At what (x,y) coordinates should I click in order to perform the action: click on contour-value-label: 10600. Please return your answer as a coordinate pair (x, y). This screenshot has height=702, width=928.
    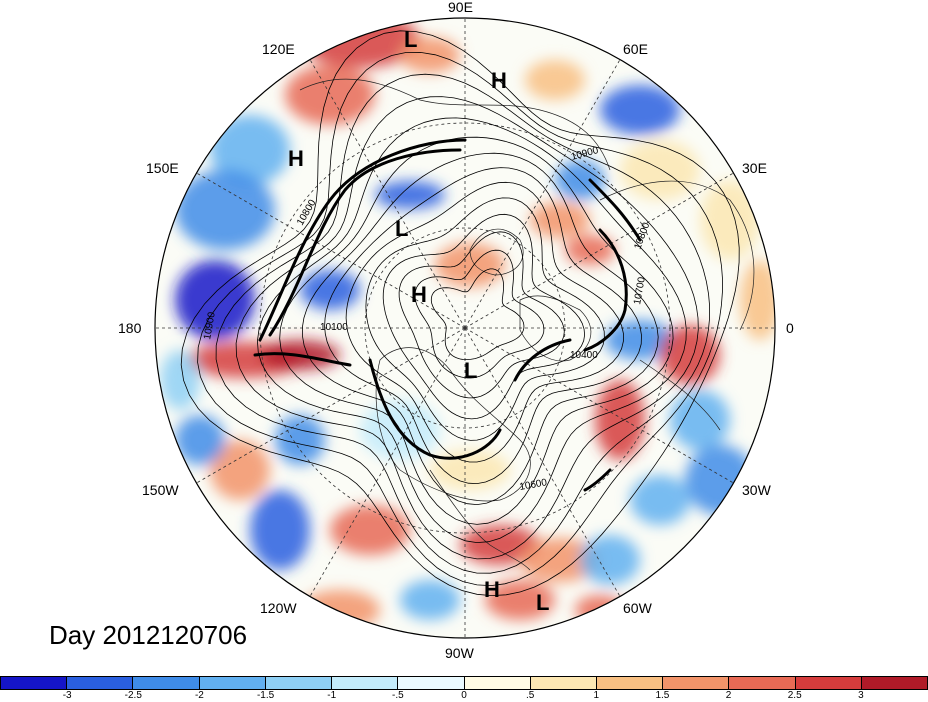
    Looking at the image, I should click on (534, 485).